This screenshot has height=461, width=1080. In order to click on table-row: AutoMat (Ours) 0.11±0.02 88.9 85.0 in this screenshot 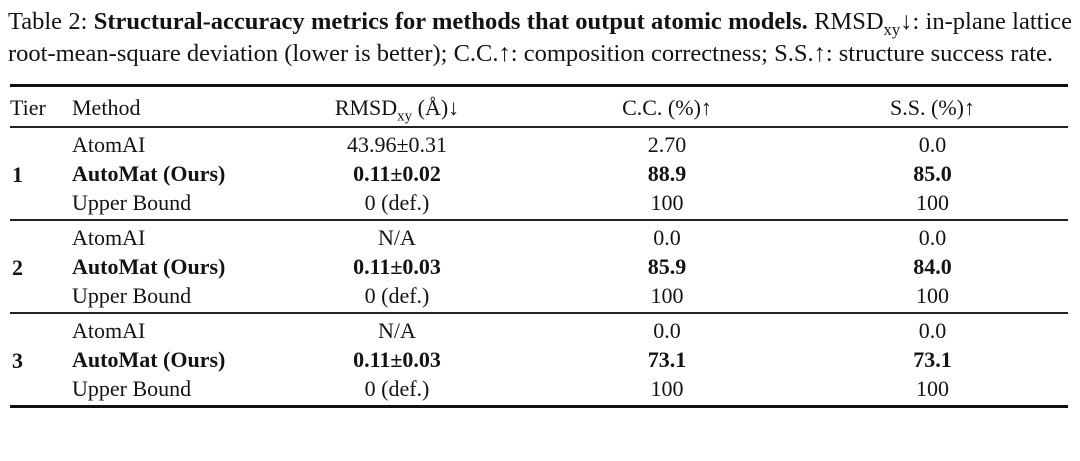, I will do `click(539, 173)`.